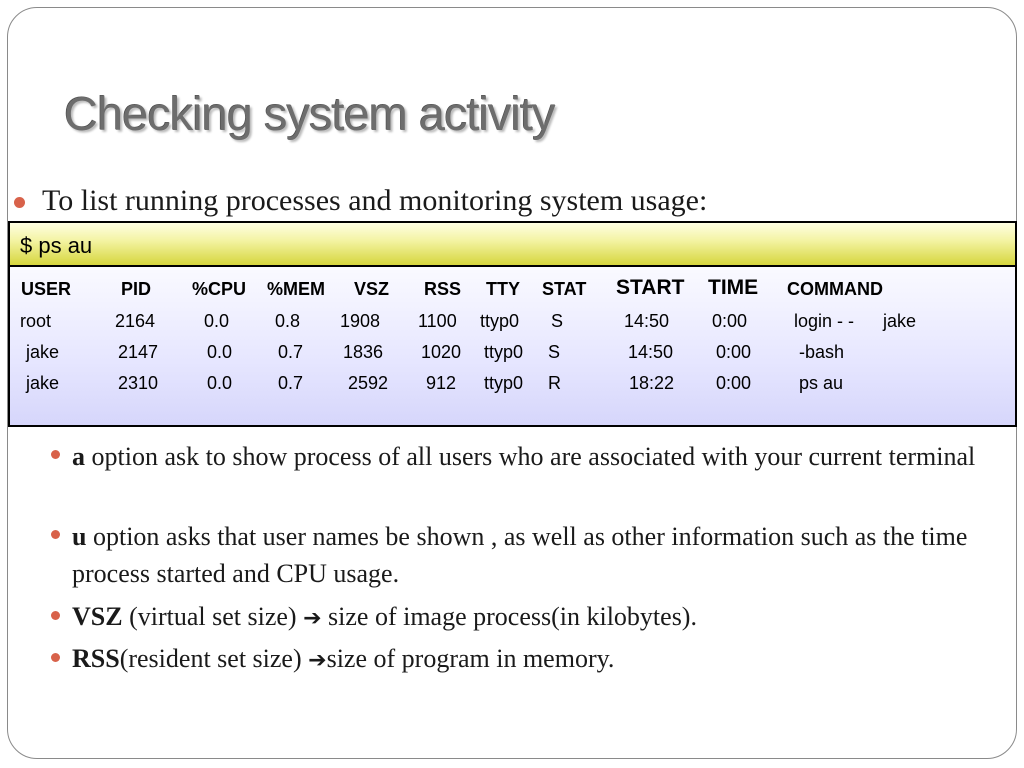 This screenshot has height=768, width=1024. I want to click on table-cell: 2592, so click(368, 383).